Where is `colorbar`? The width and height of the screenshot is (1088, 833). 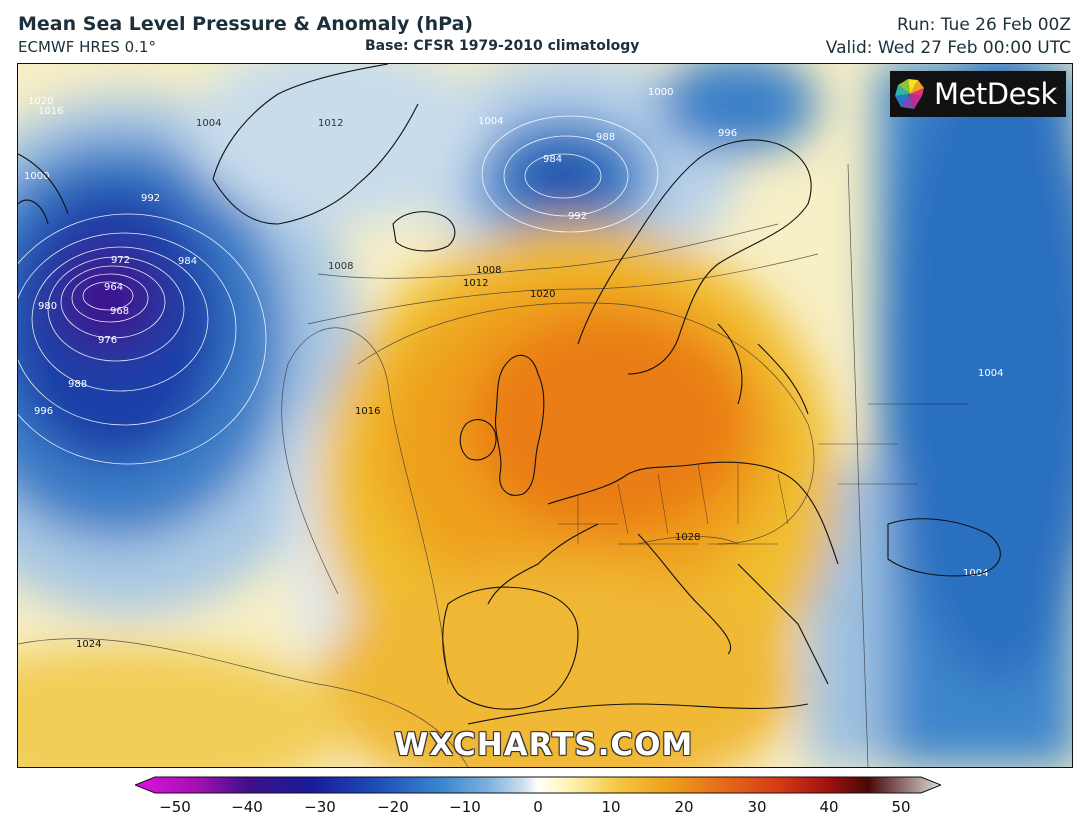
colorbar is located at coordinates (538, 785).